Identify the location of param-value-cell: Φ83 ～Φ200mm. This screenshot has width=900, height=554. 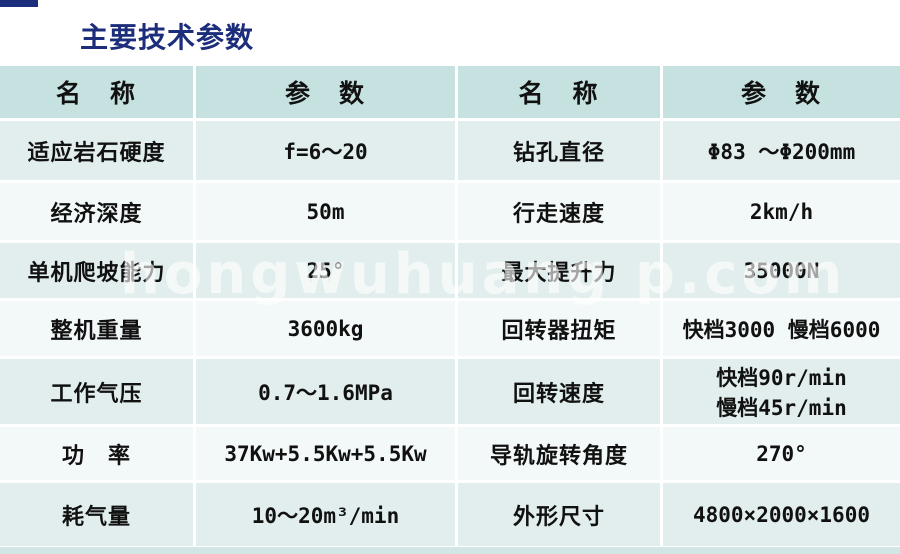
(781, 150).